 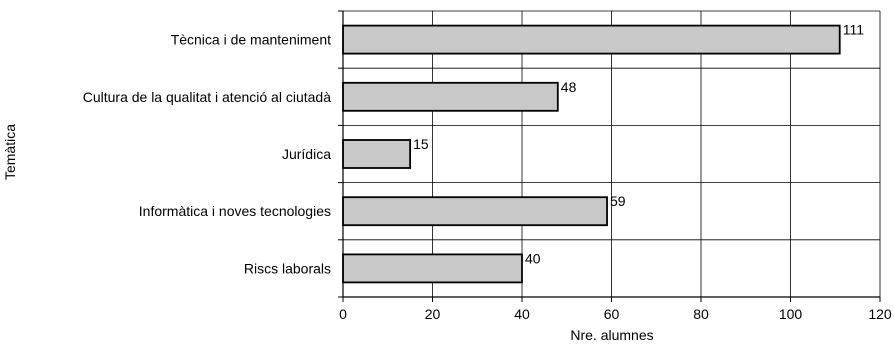 What do you see at coordinates (10, 152) in the screenshot?
I see `y-axis-title: Temàtica` at bounding box center [10, 152].